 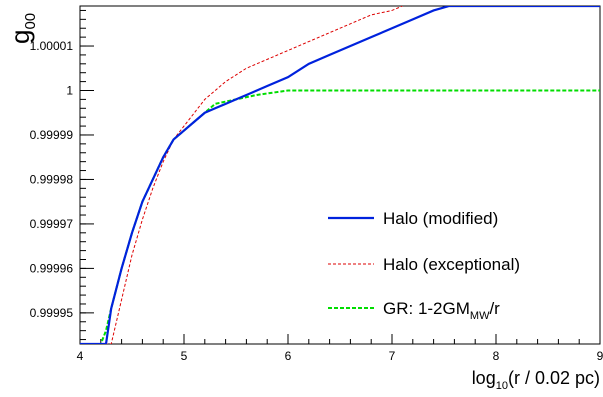 I want to click on x-tick-label: 8, so click(x=496, y=356).